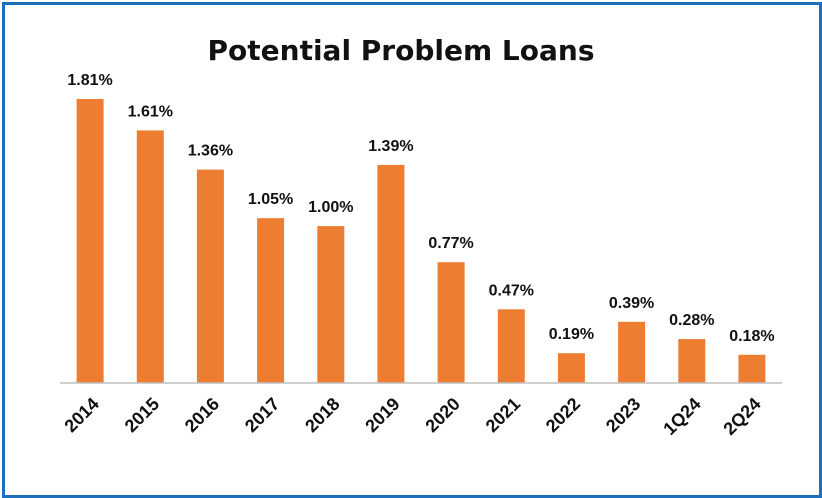 The width and height of the screenshot is (822, 498). I want to click on value-label-2020: 0.77%, so click(450, 243).